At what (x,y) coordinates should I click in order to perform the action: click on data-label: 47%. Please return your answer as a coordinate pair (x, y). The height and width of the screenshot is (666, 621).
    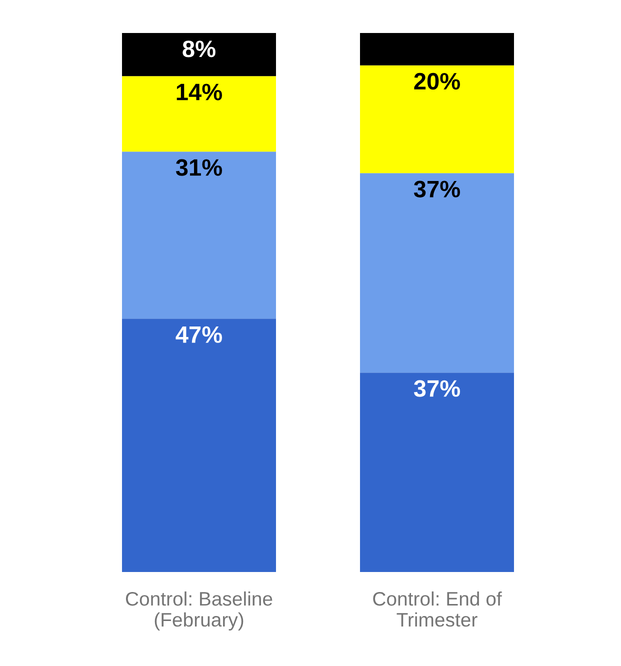
    Looking at the image, I should click on (199, 334).